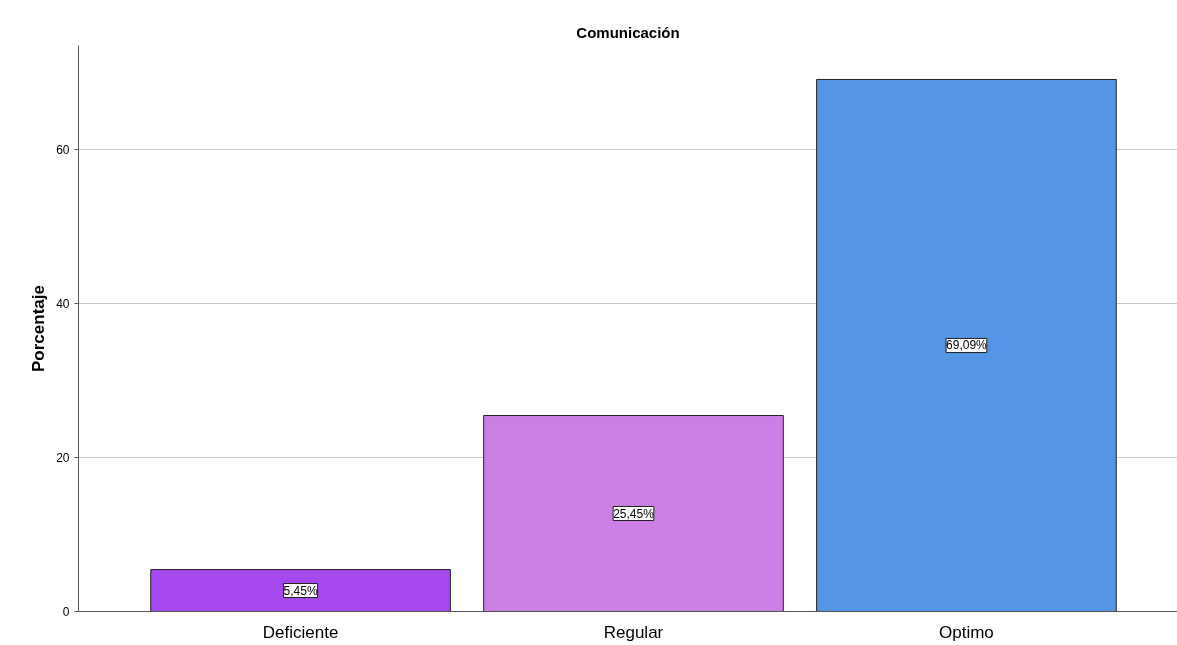  I want to click on chart-title: Comunicación, so click(628, 32).